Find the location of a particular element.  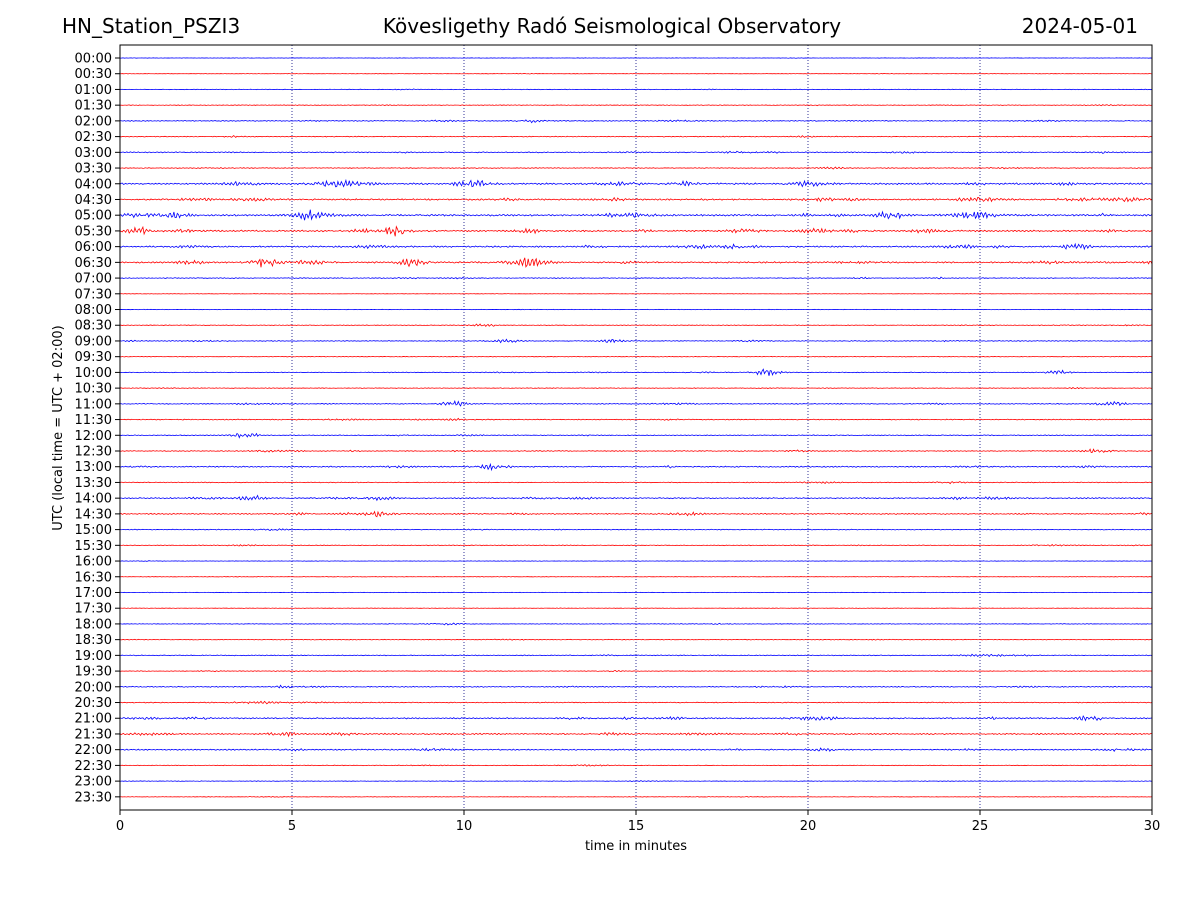

y-tick-label: 12:30 is located at coordinates (93, 452).